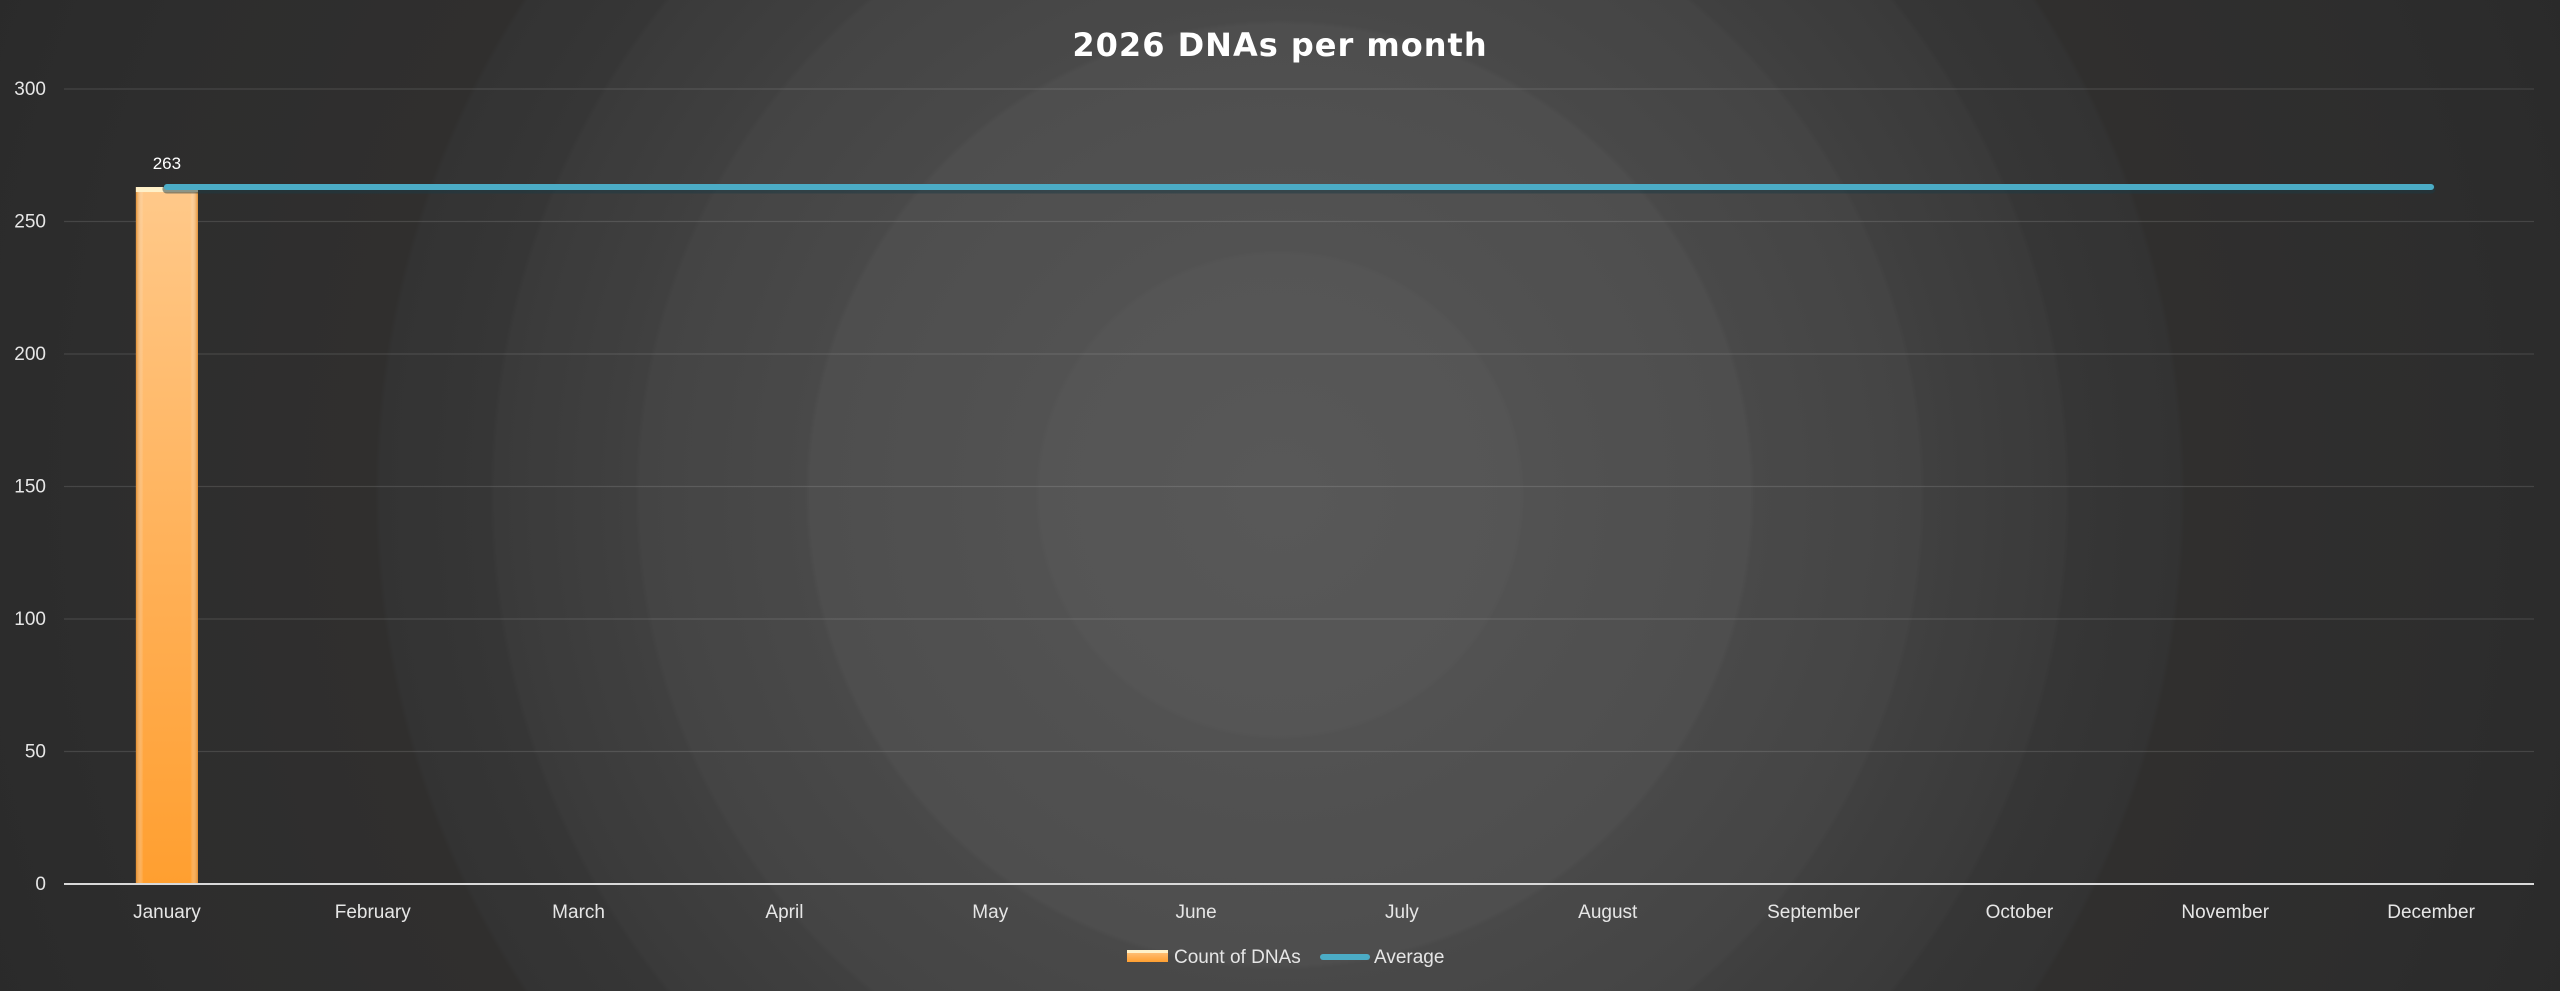 Image resolution: width=2560 pixels, height=991 pixels. I want to click on x-tick-label: March, so click(578, 912).